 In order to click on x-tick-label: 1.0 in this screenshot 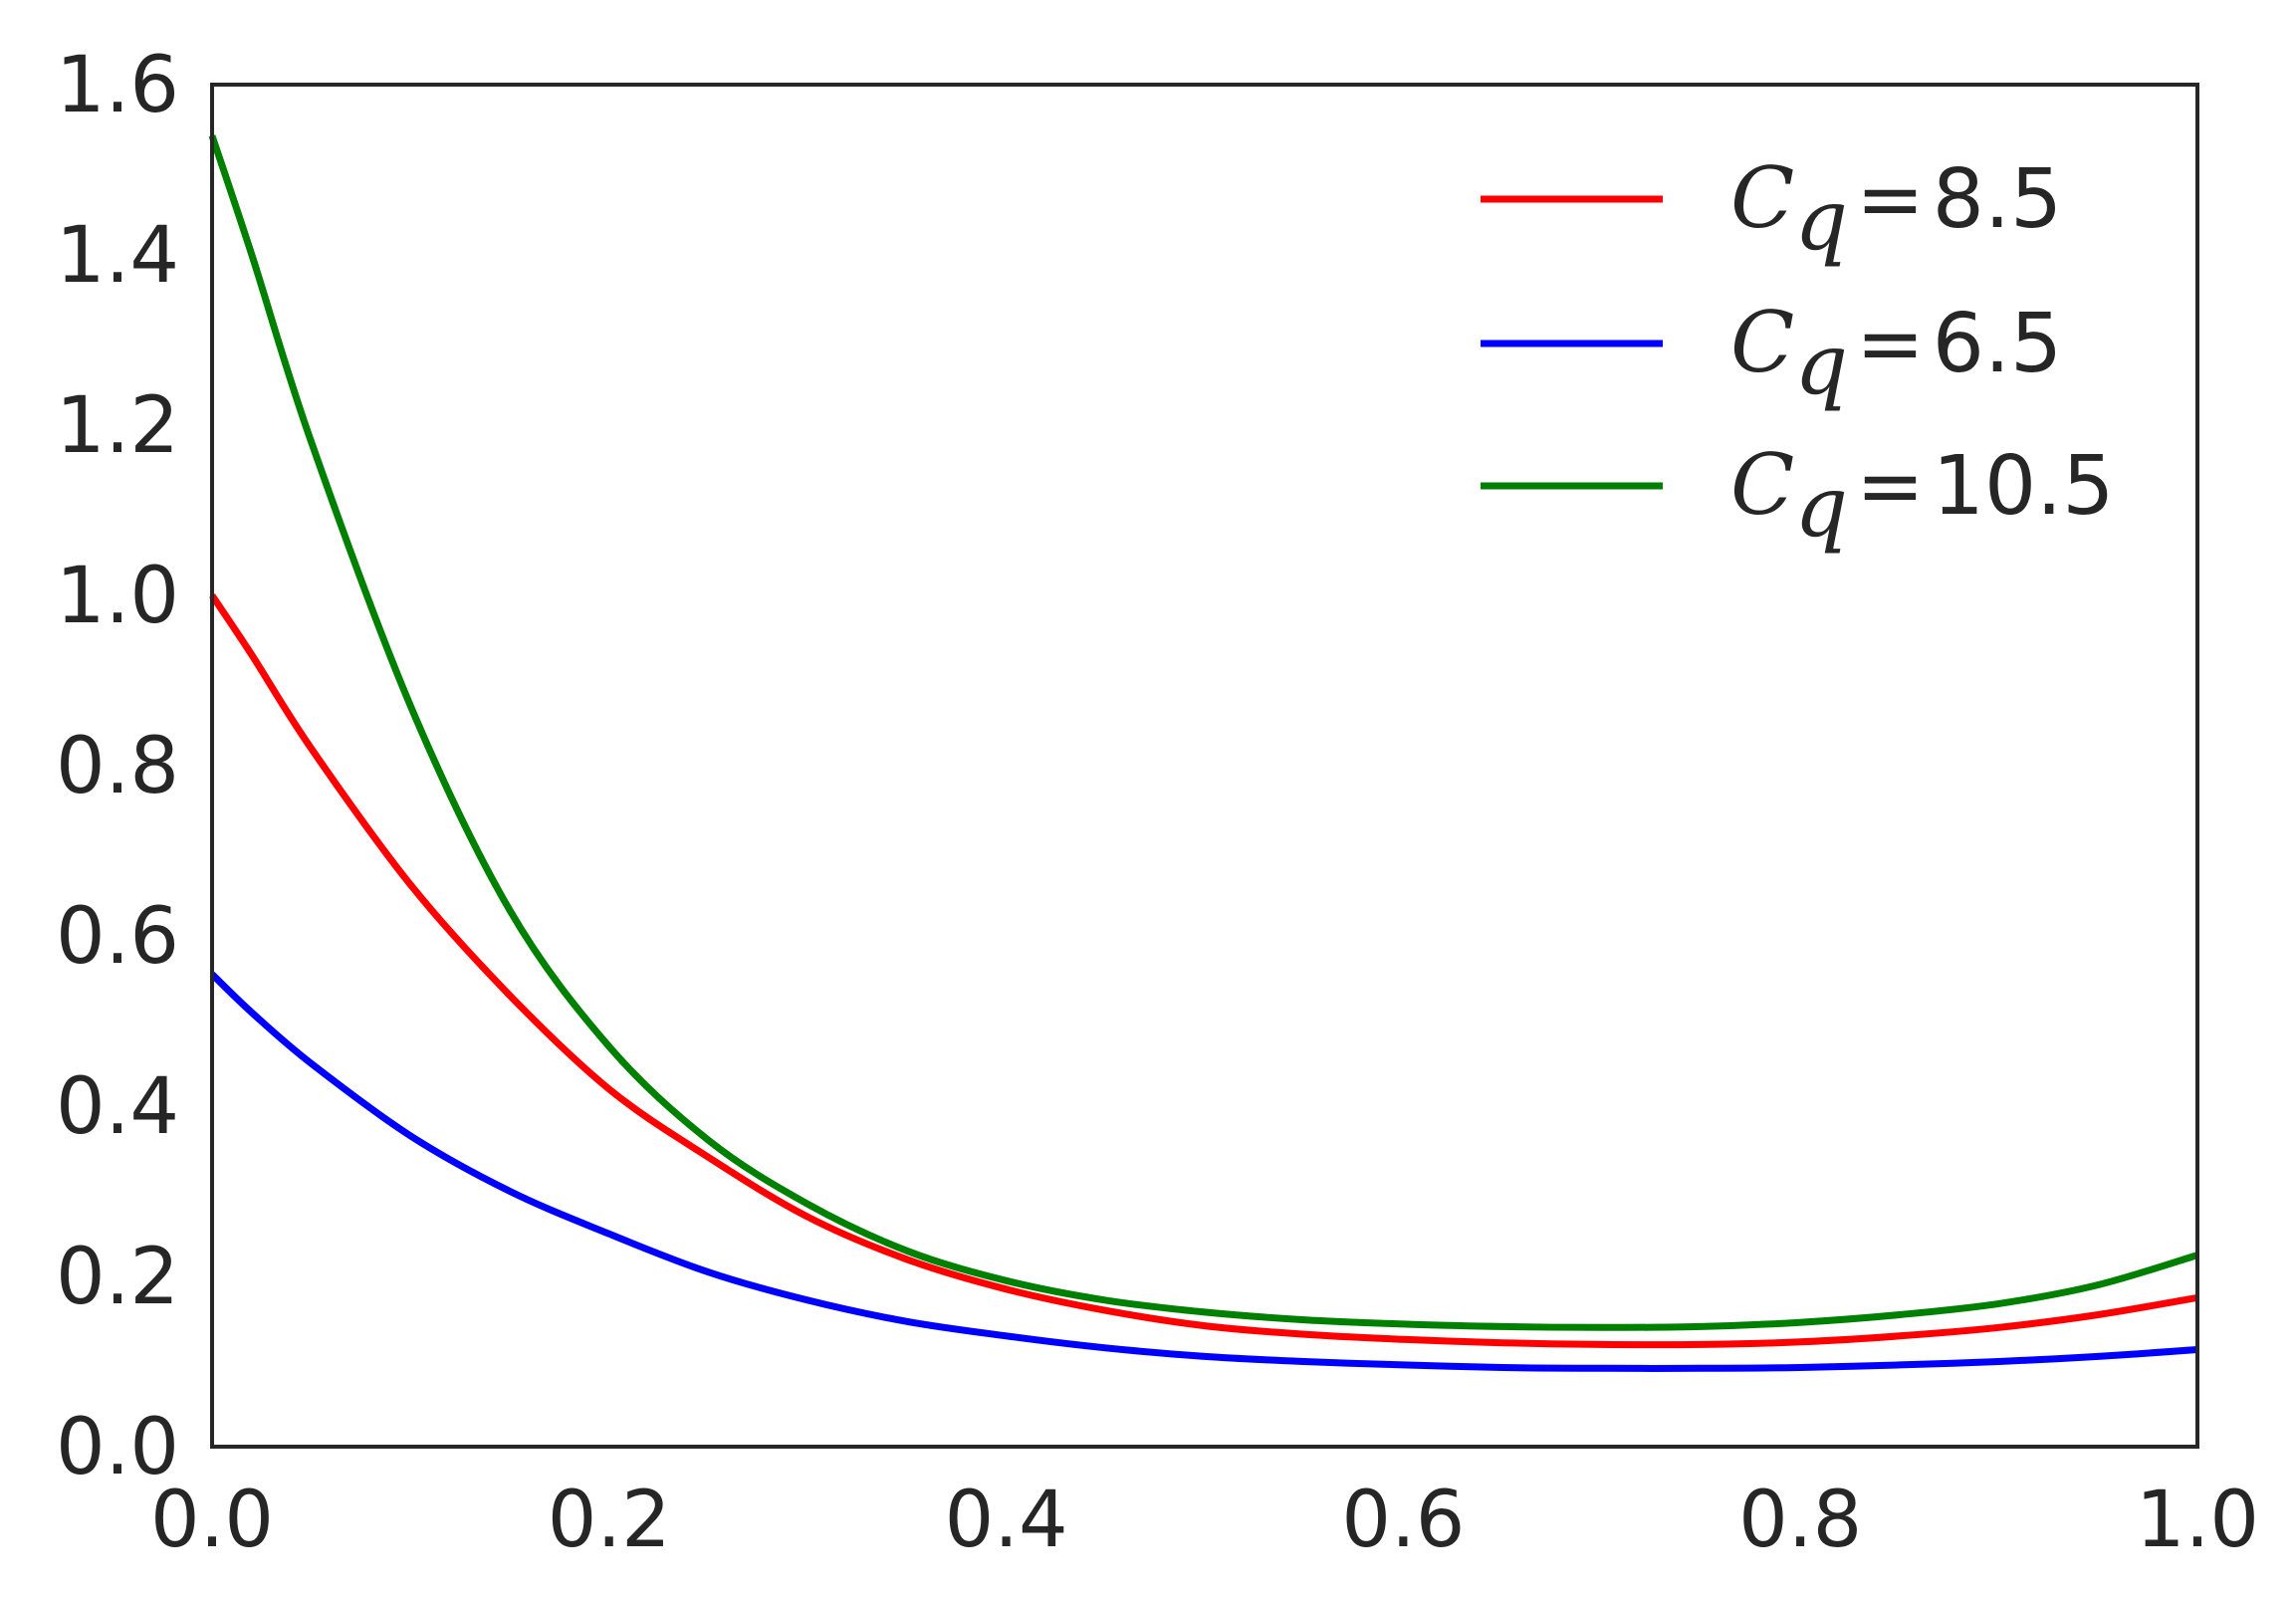, I will do `click(2197, 1521)`.